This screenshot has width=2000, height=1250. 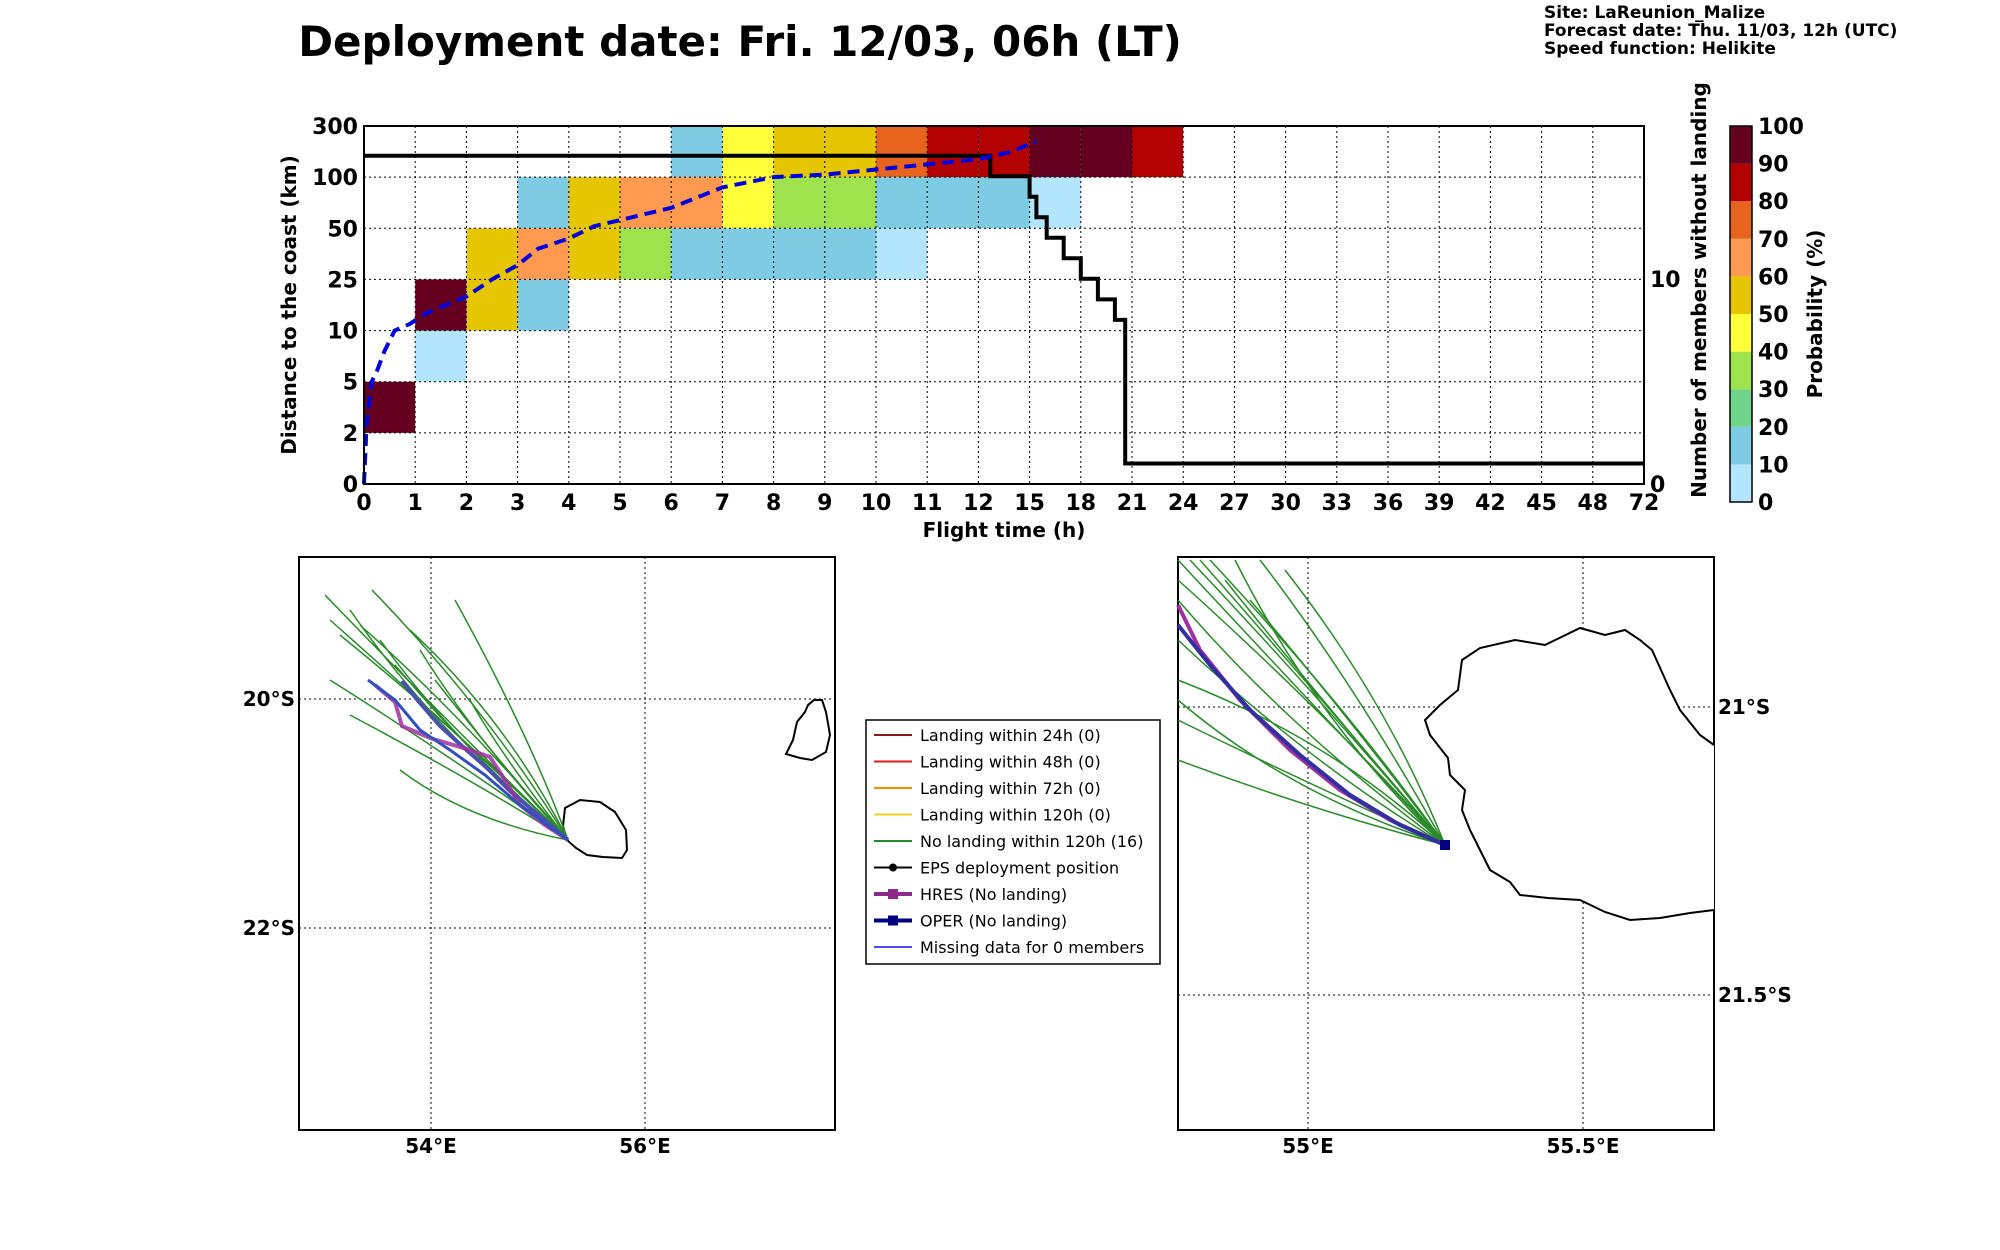 What do you see at coordinates (1699, 290) in the screenshot?
I see `y2-axis-label: Number of members without landing` at bounding box center [1699, 290].